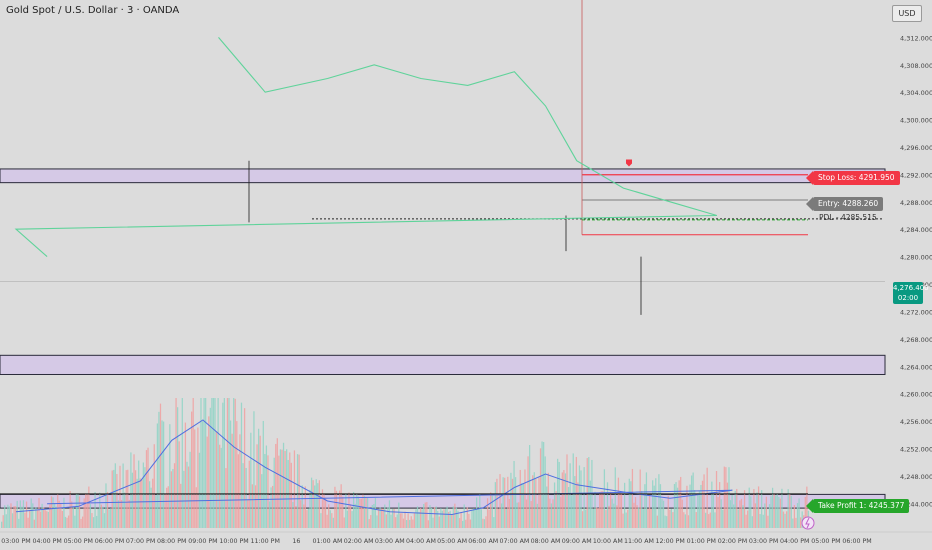  I want to click on stop-loss-label: Stop Loss: 4291.950, so click(856, 178).